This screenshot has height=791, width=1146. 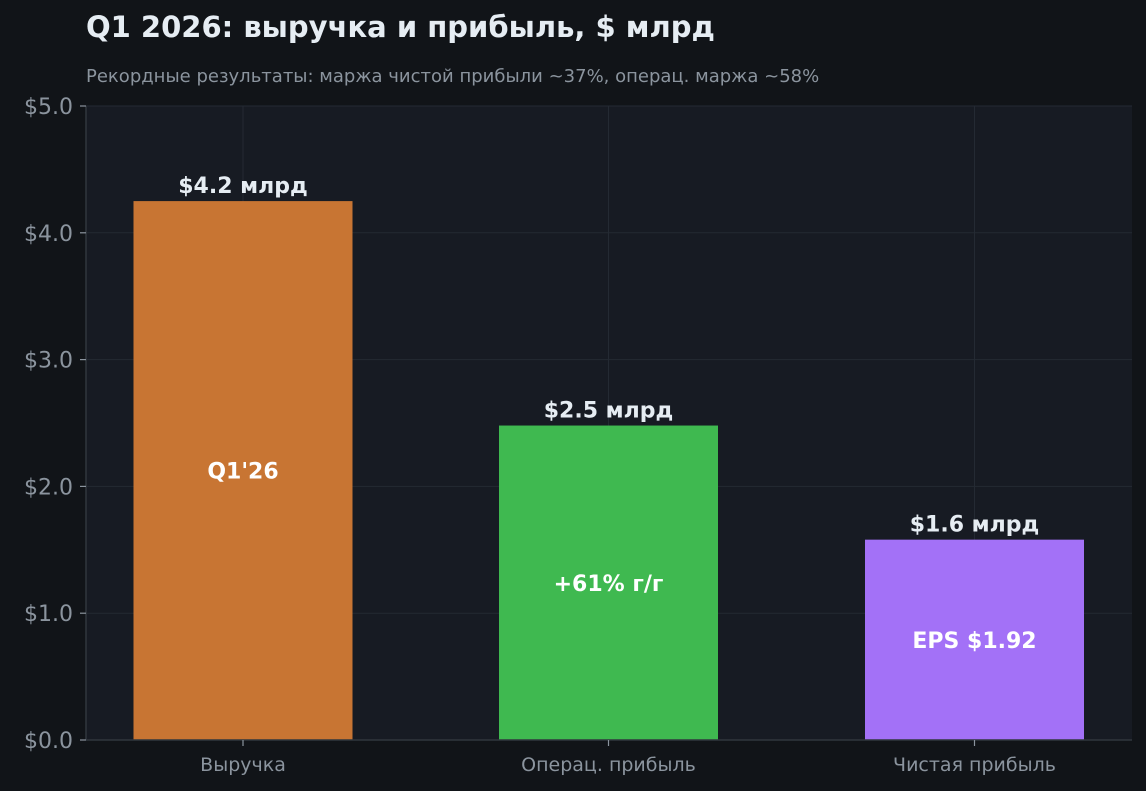 I want to click on x-tick-label: Операц. прибыль, so click(x=608, y=765).